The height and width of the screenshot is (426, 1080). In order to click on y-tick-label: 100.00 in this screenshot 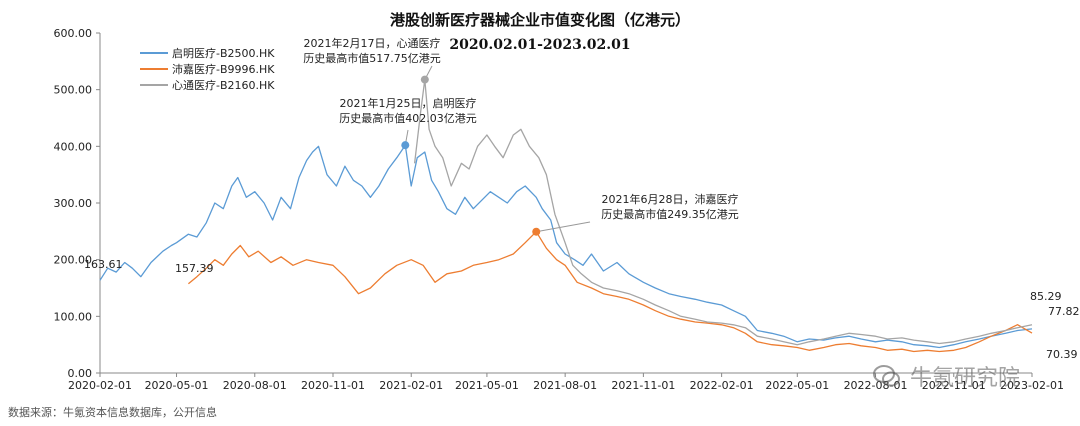, I will do `click(73, 316)`.